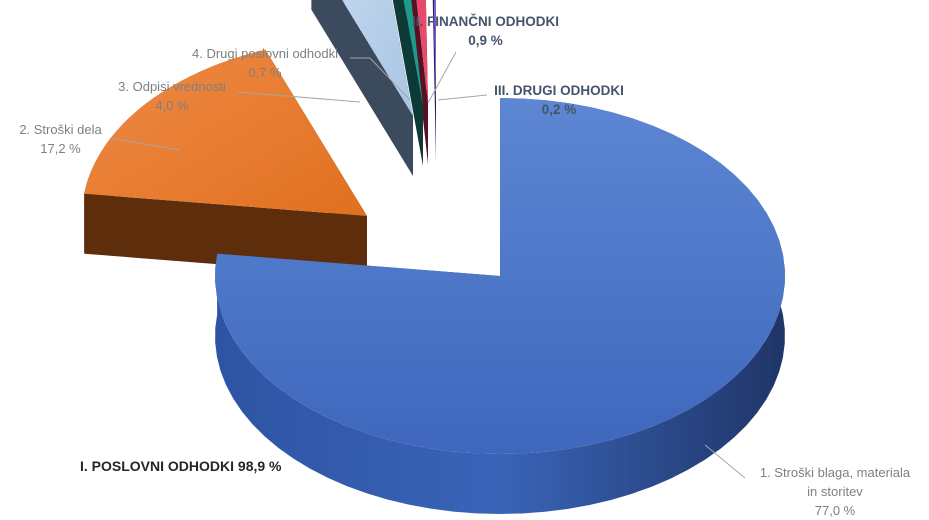 The width and height of the screenshot is (929, 520). I want to click on slice-odpisi-top, so click(377, 58).